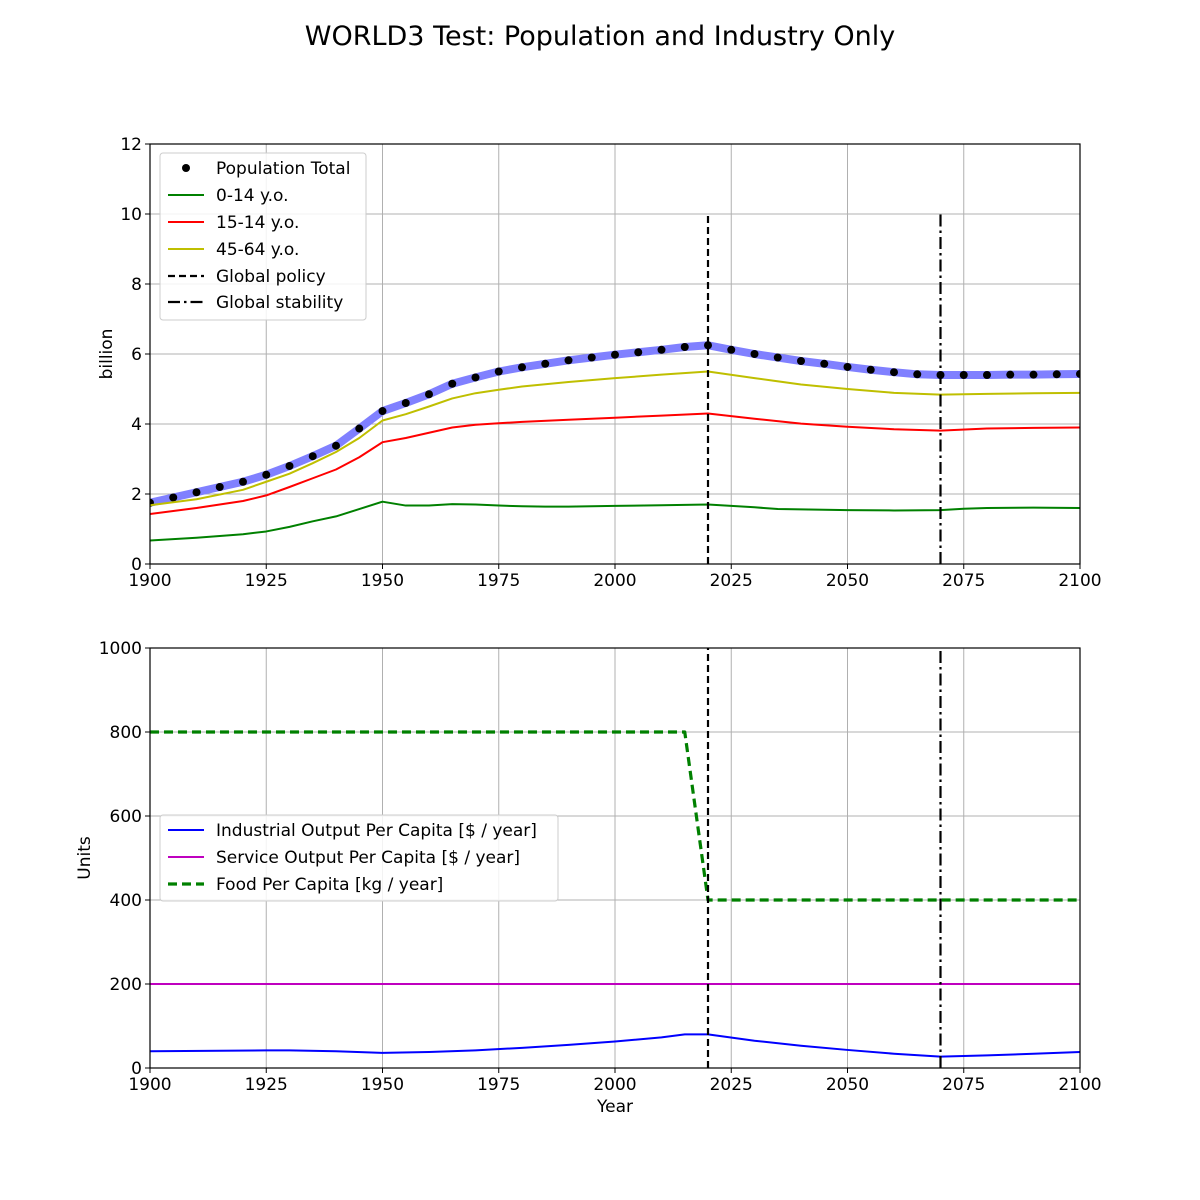 Image resolution: width=1200 pixels, height=1200 pixels. What do you see at coordinates (126, 901) in the screenshot?
I see `y-tick-label: 400` at bounding box center [126, 901].